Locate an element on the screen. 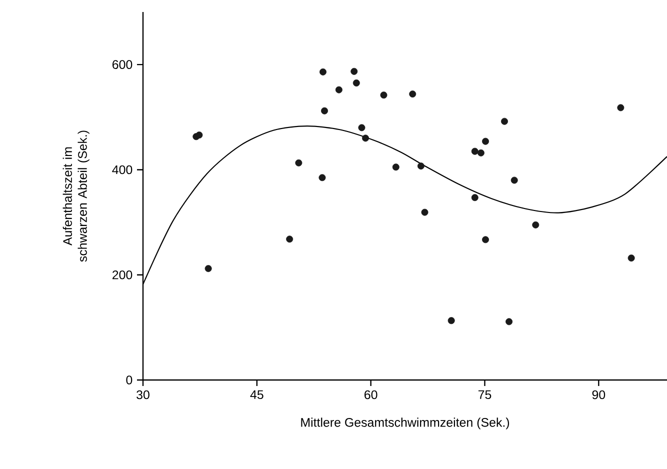  x-tick-label: 45 is located at coordinates (257, 395).